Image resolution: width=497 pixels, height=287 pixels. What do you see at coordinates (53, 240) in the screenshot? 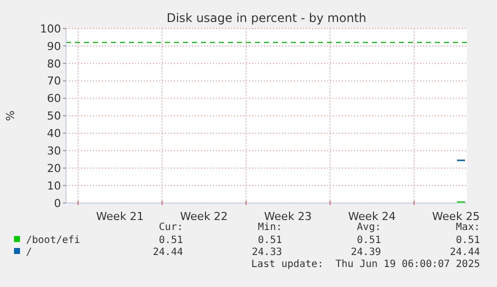
I see `legend-label: /boot/efi` at bounding box center [53, 240].